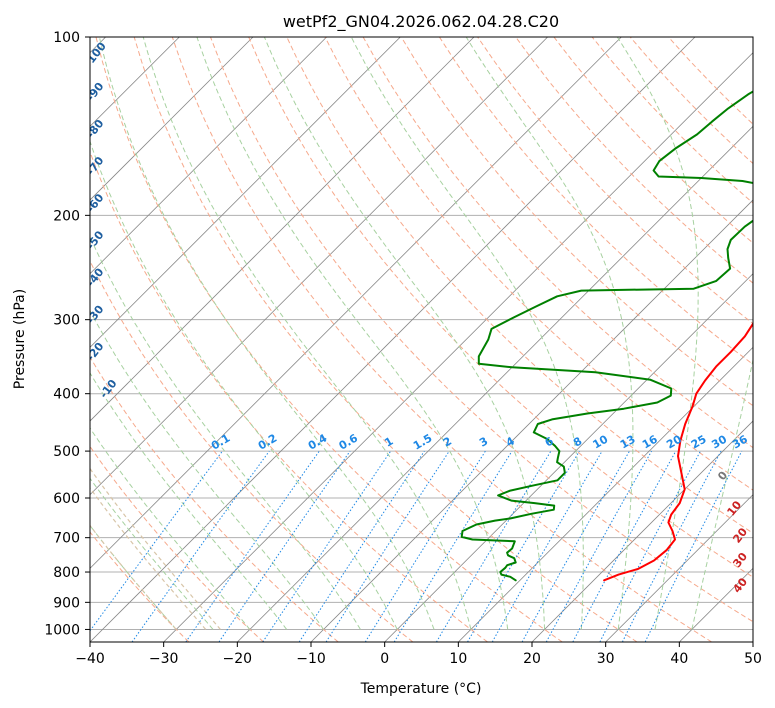 The image size is (775, 708). What do you see at coordinates (108, 389) in the screenshot?
I see `dry-adiabat-label: -10` at bounding box center [108, 389].